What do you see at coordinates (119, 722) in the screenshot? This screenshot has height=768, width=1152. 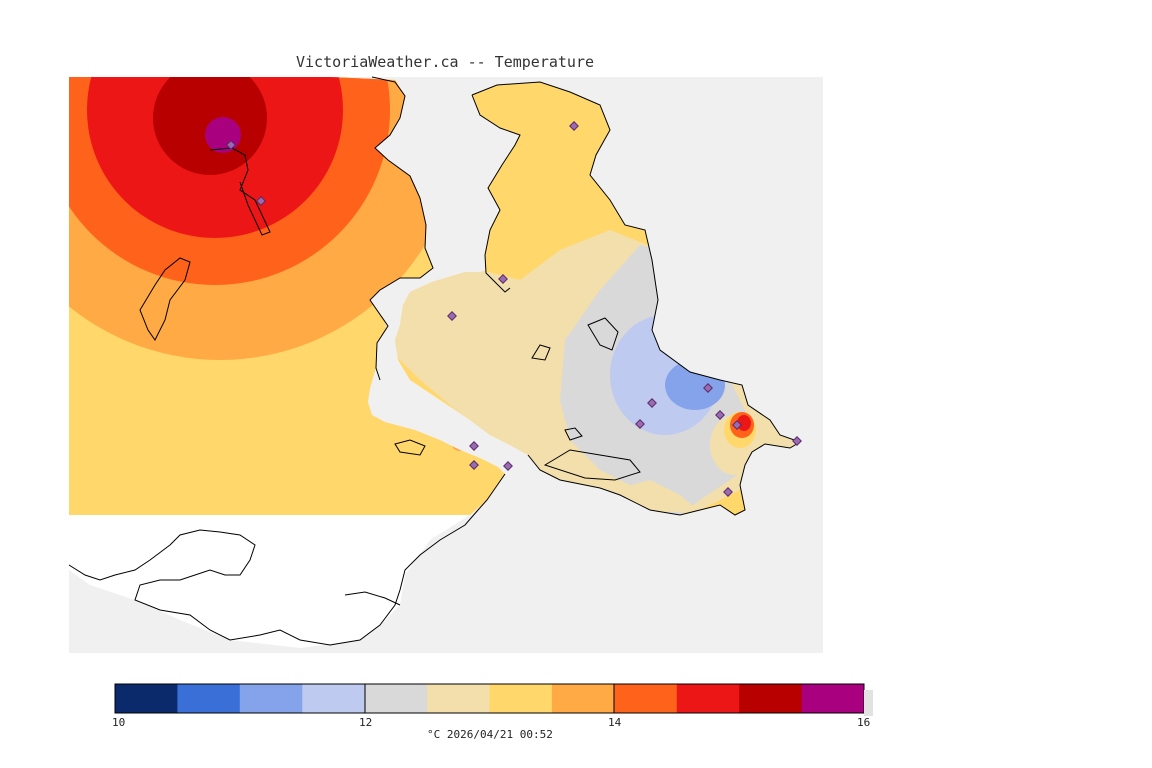 I see `legend-tick-label: 10` at bounding box center [119, 722].